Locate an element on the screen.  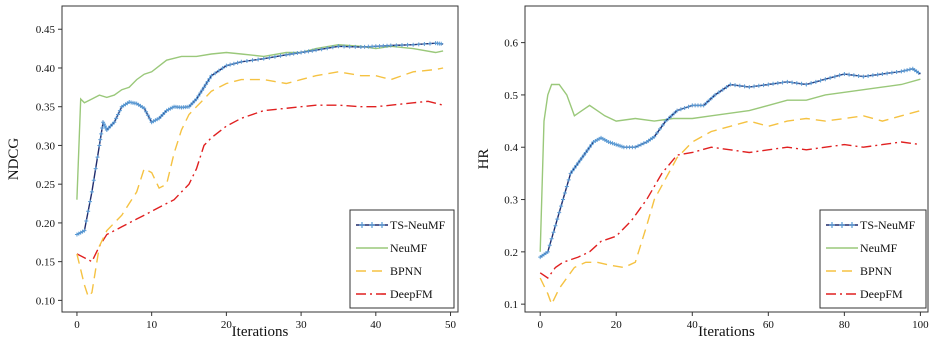
y-tick-label: 0.10 is located at coordinates (46, 301).